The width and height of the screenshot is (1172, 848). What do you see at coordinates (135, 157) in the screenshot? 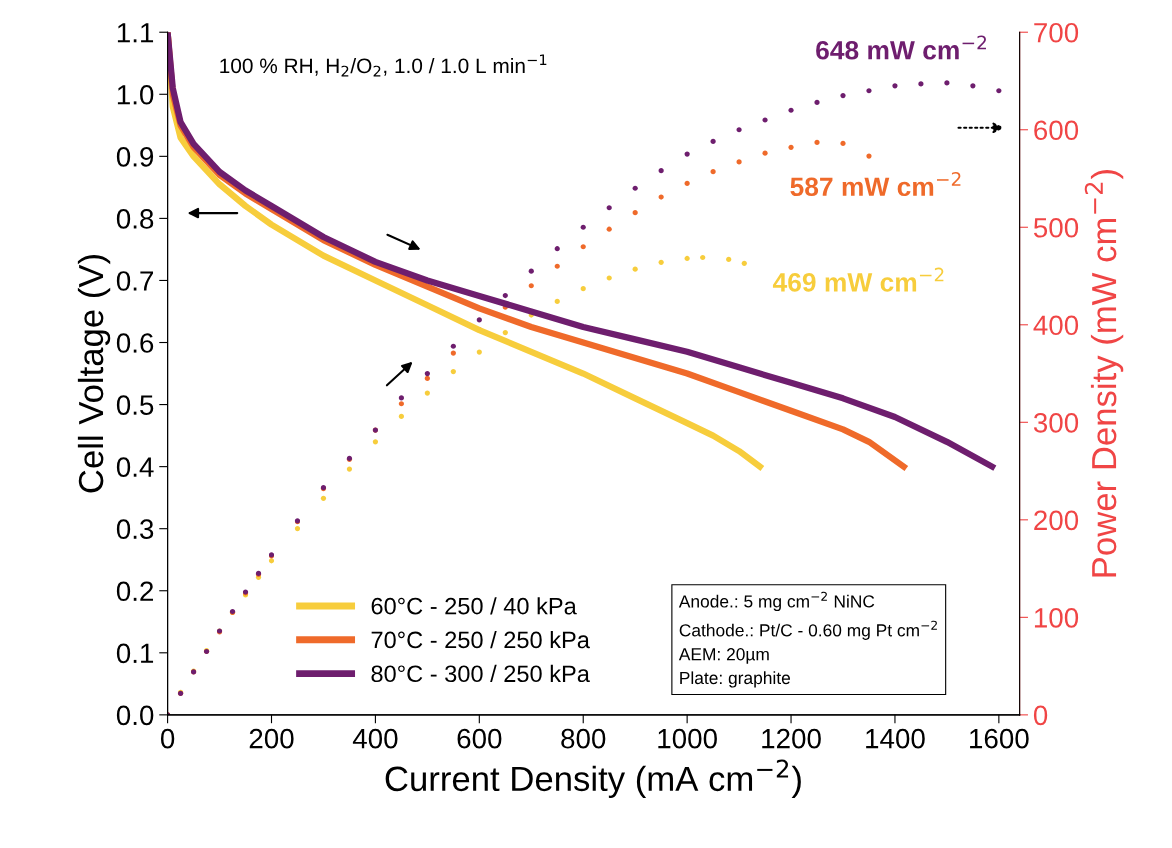
I see `y-tick-label: 0.9` at bounding box center [135, 157].